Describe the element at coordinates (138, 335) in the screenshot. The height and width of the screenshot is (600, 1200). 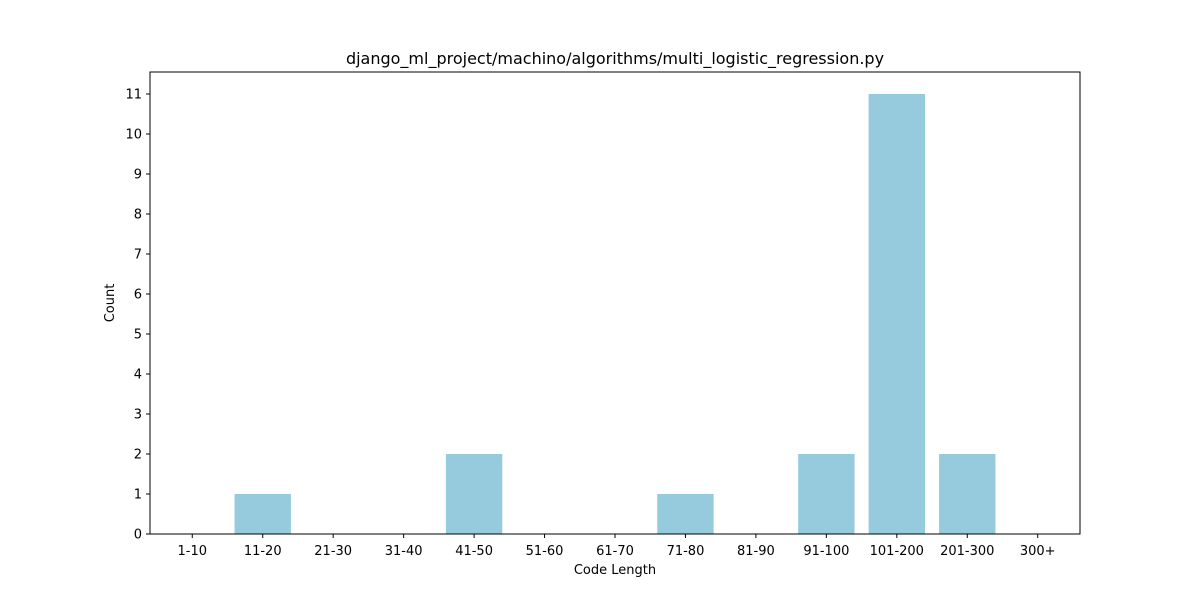
I see `y-tick-label: 5` at that location.